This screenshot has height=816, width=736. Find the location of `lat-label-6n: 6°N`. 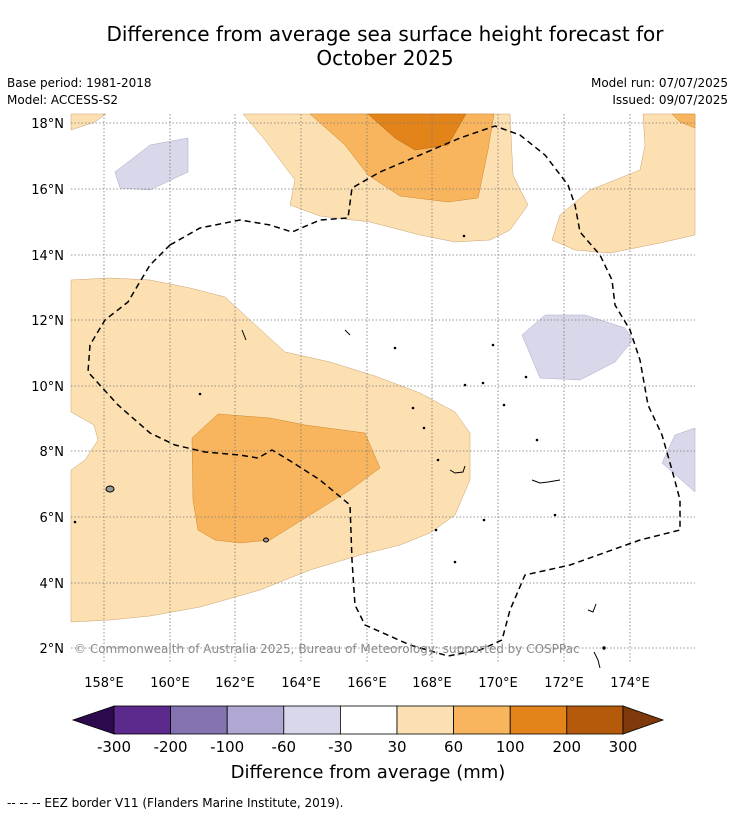

lat-label-6n: 6°N is located at coordinates (52, 518).